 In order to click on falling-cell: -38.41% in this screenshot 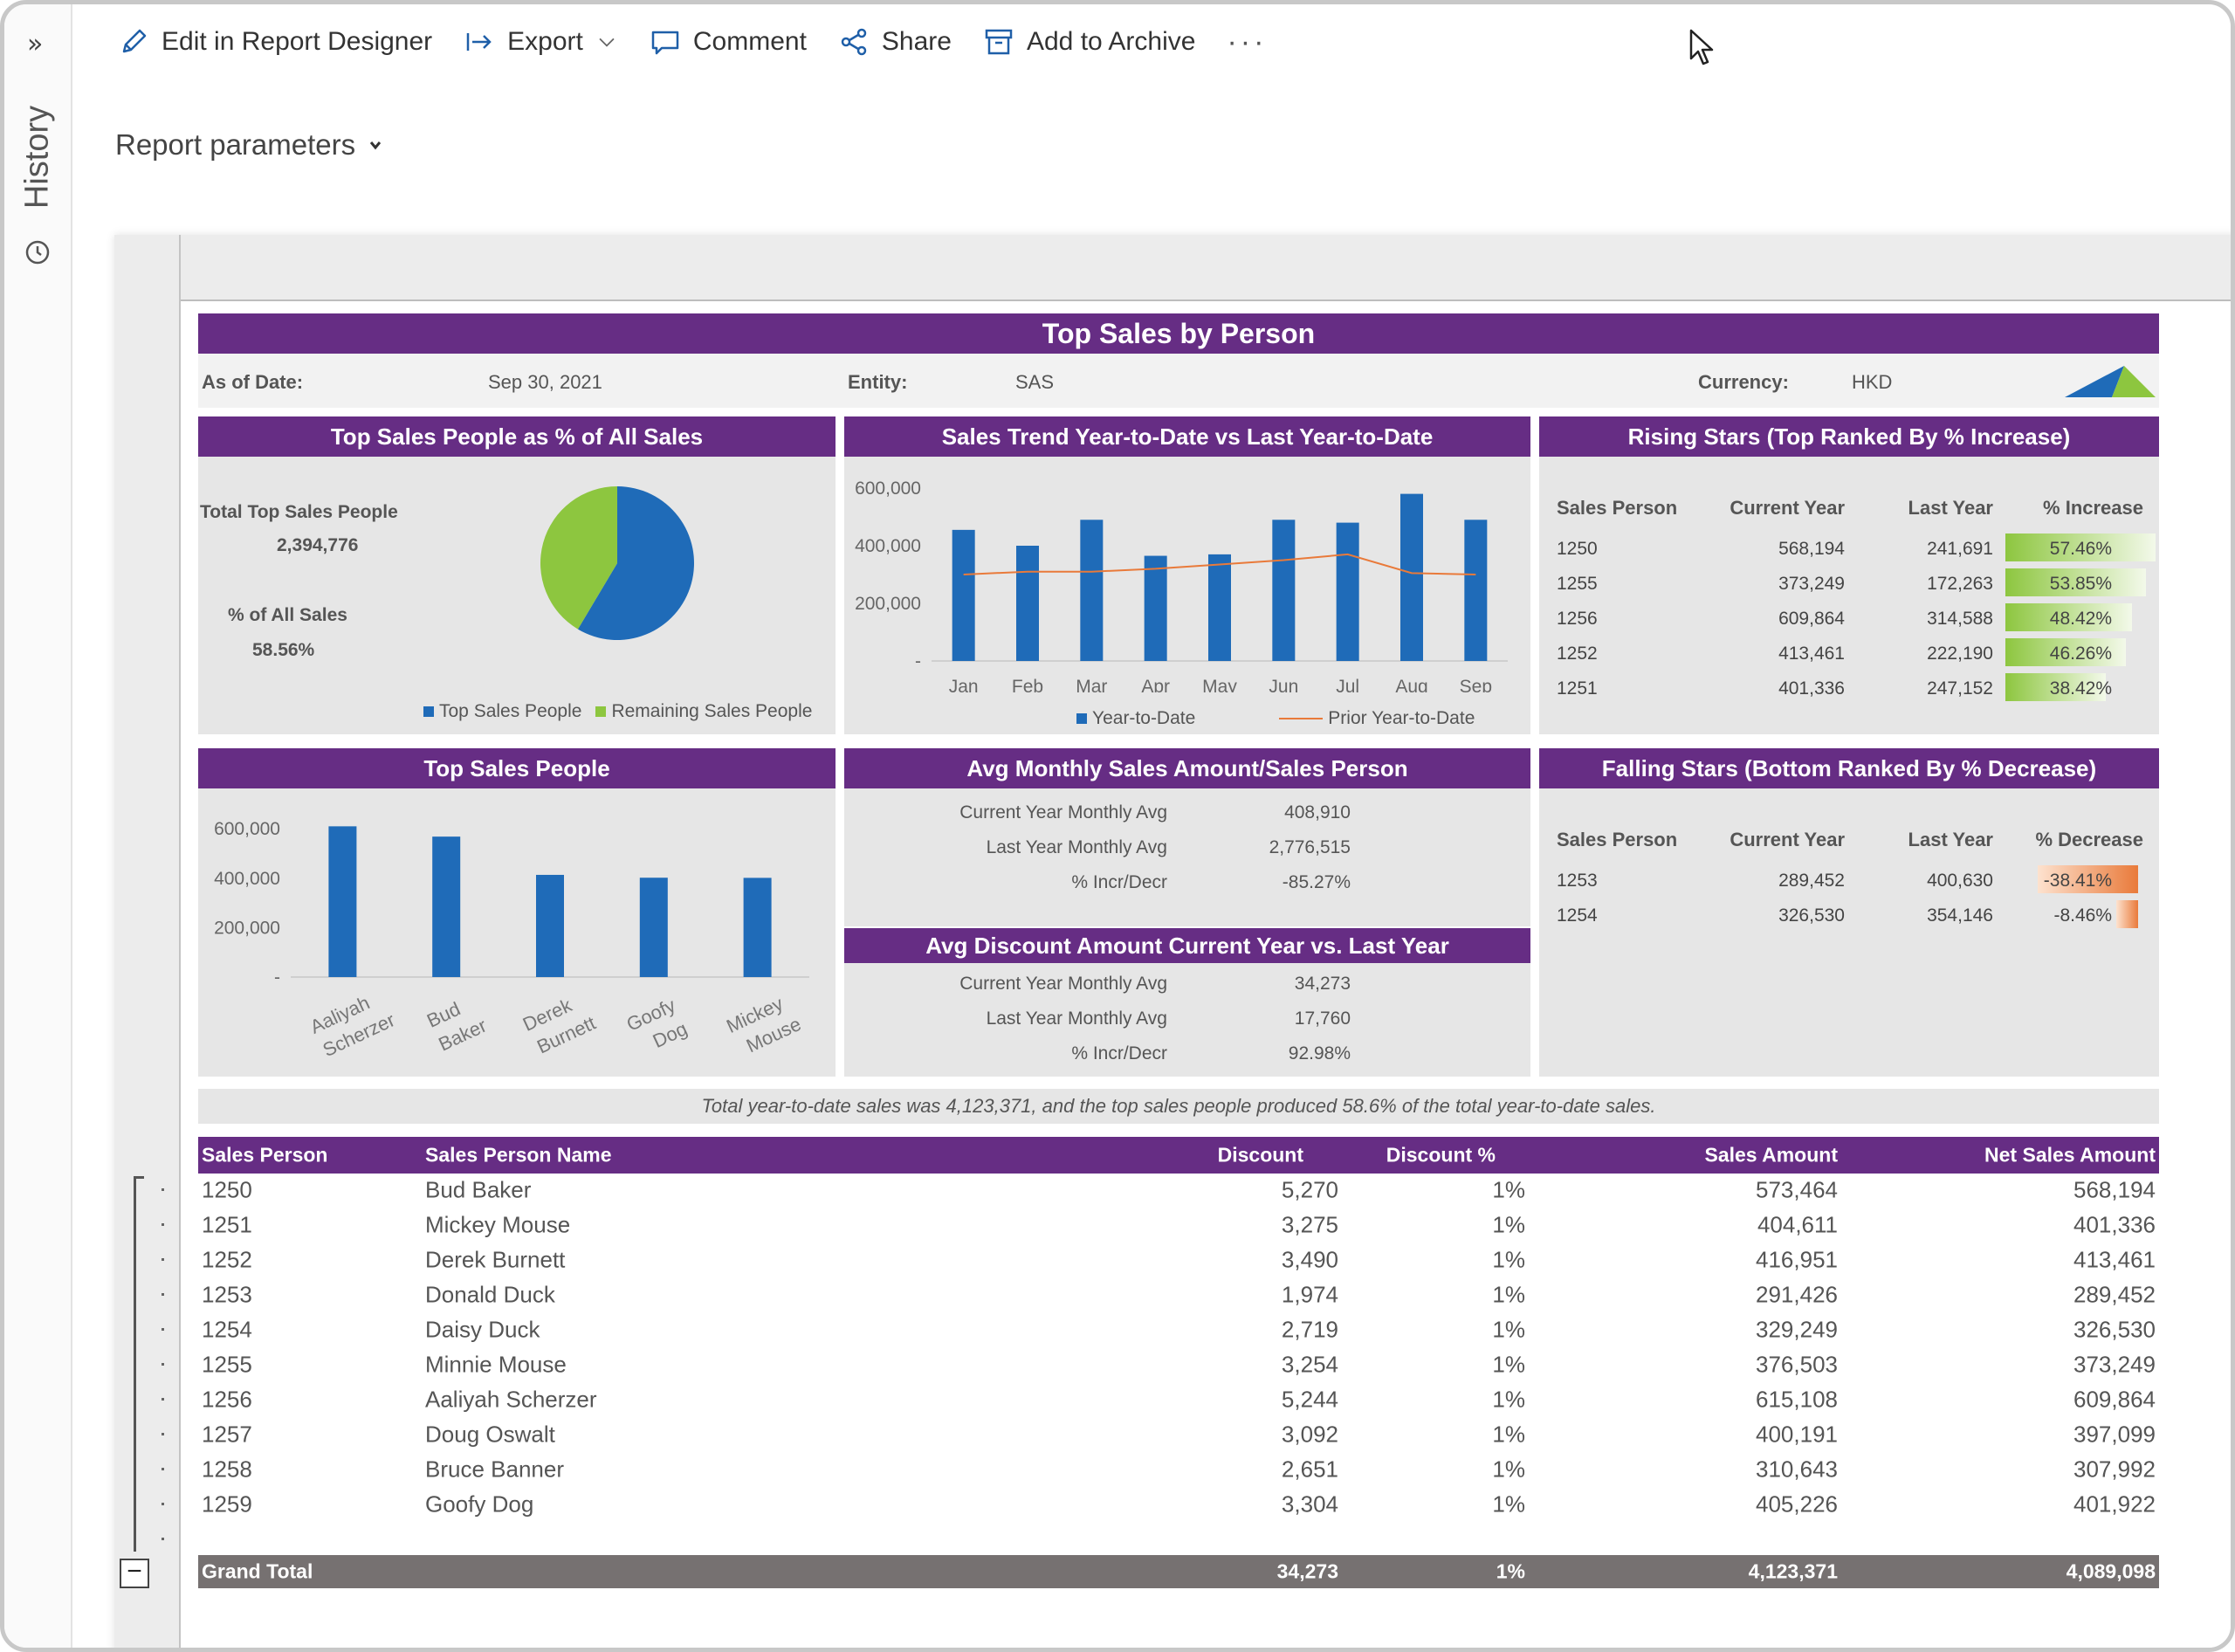, I will do `click(2077, 881)`.